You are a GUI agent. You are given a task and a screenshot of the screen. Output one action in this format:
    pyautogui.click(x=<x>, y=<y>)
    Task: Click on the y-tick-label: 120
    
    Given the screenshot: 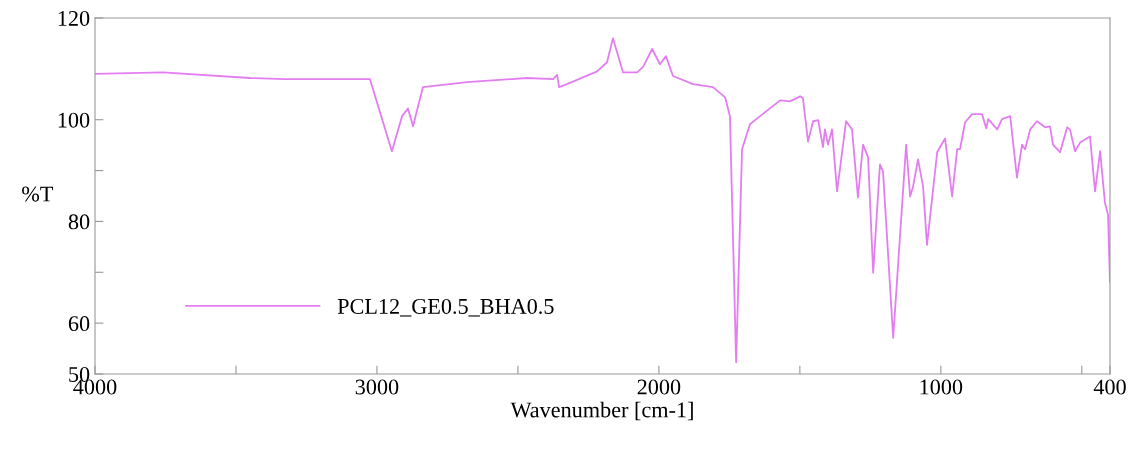 What is the action you would take?
    pyautogui.click(x=74, y=18)
    